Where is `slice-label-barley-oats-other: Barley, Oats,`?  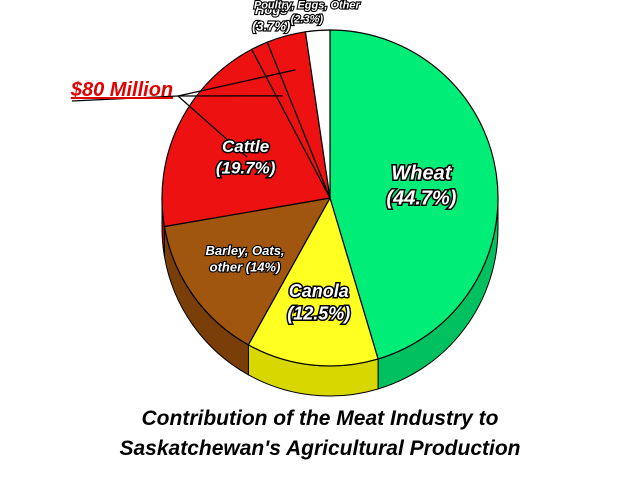 slice-label-barley-oats-other: Barley, Oats, is located at coordinates (245, 250).